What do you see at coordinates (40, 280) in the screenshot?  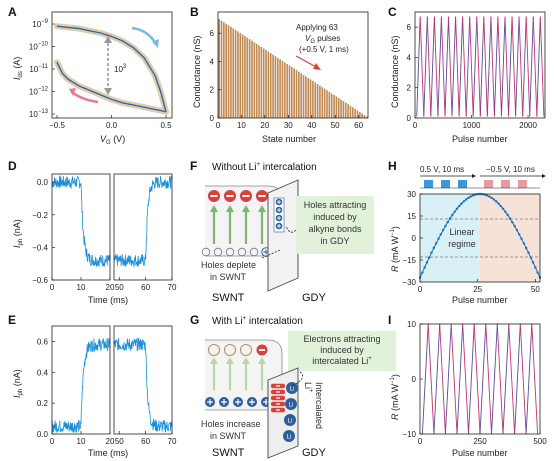 I see `panel-d-ytick-label: −0.6` at bounding box center [40, 280].